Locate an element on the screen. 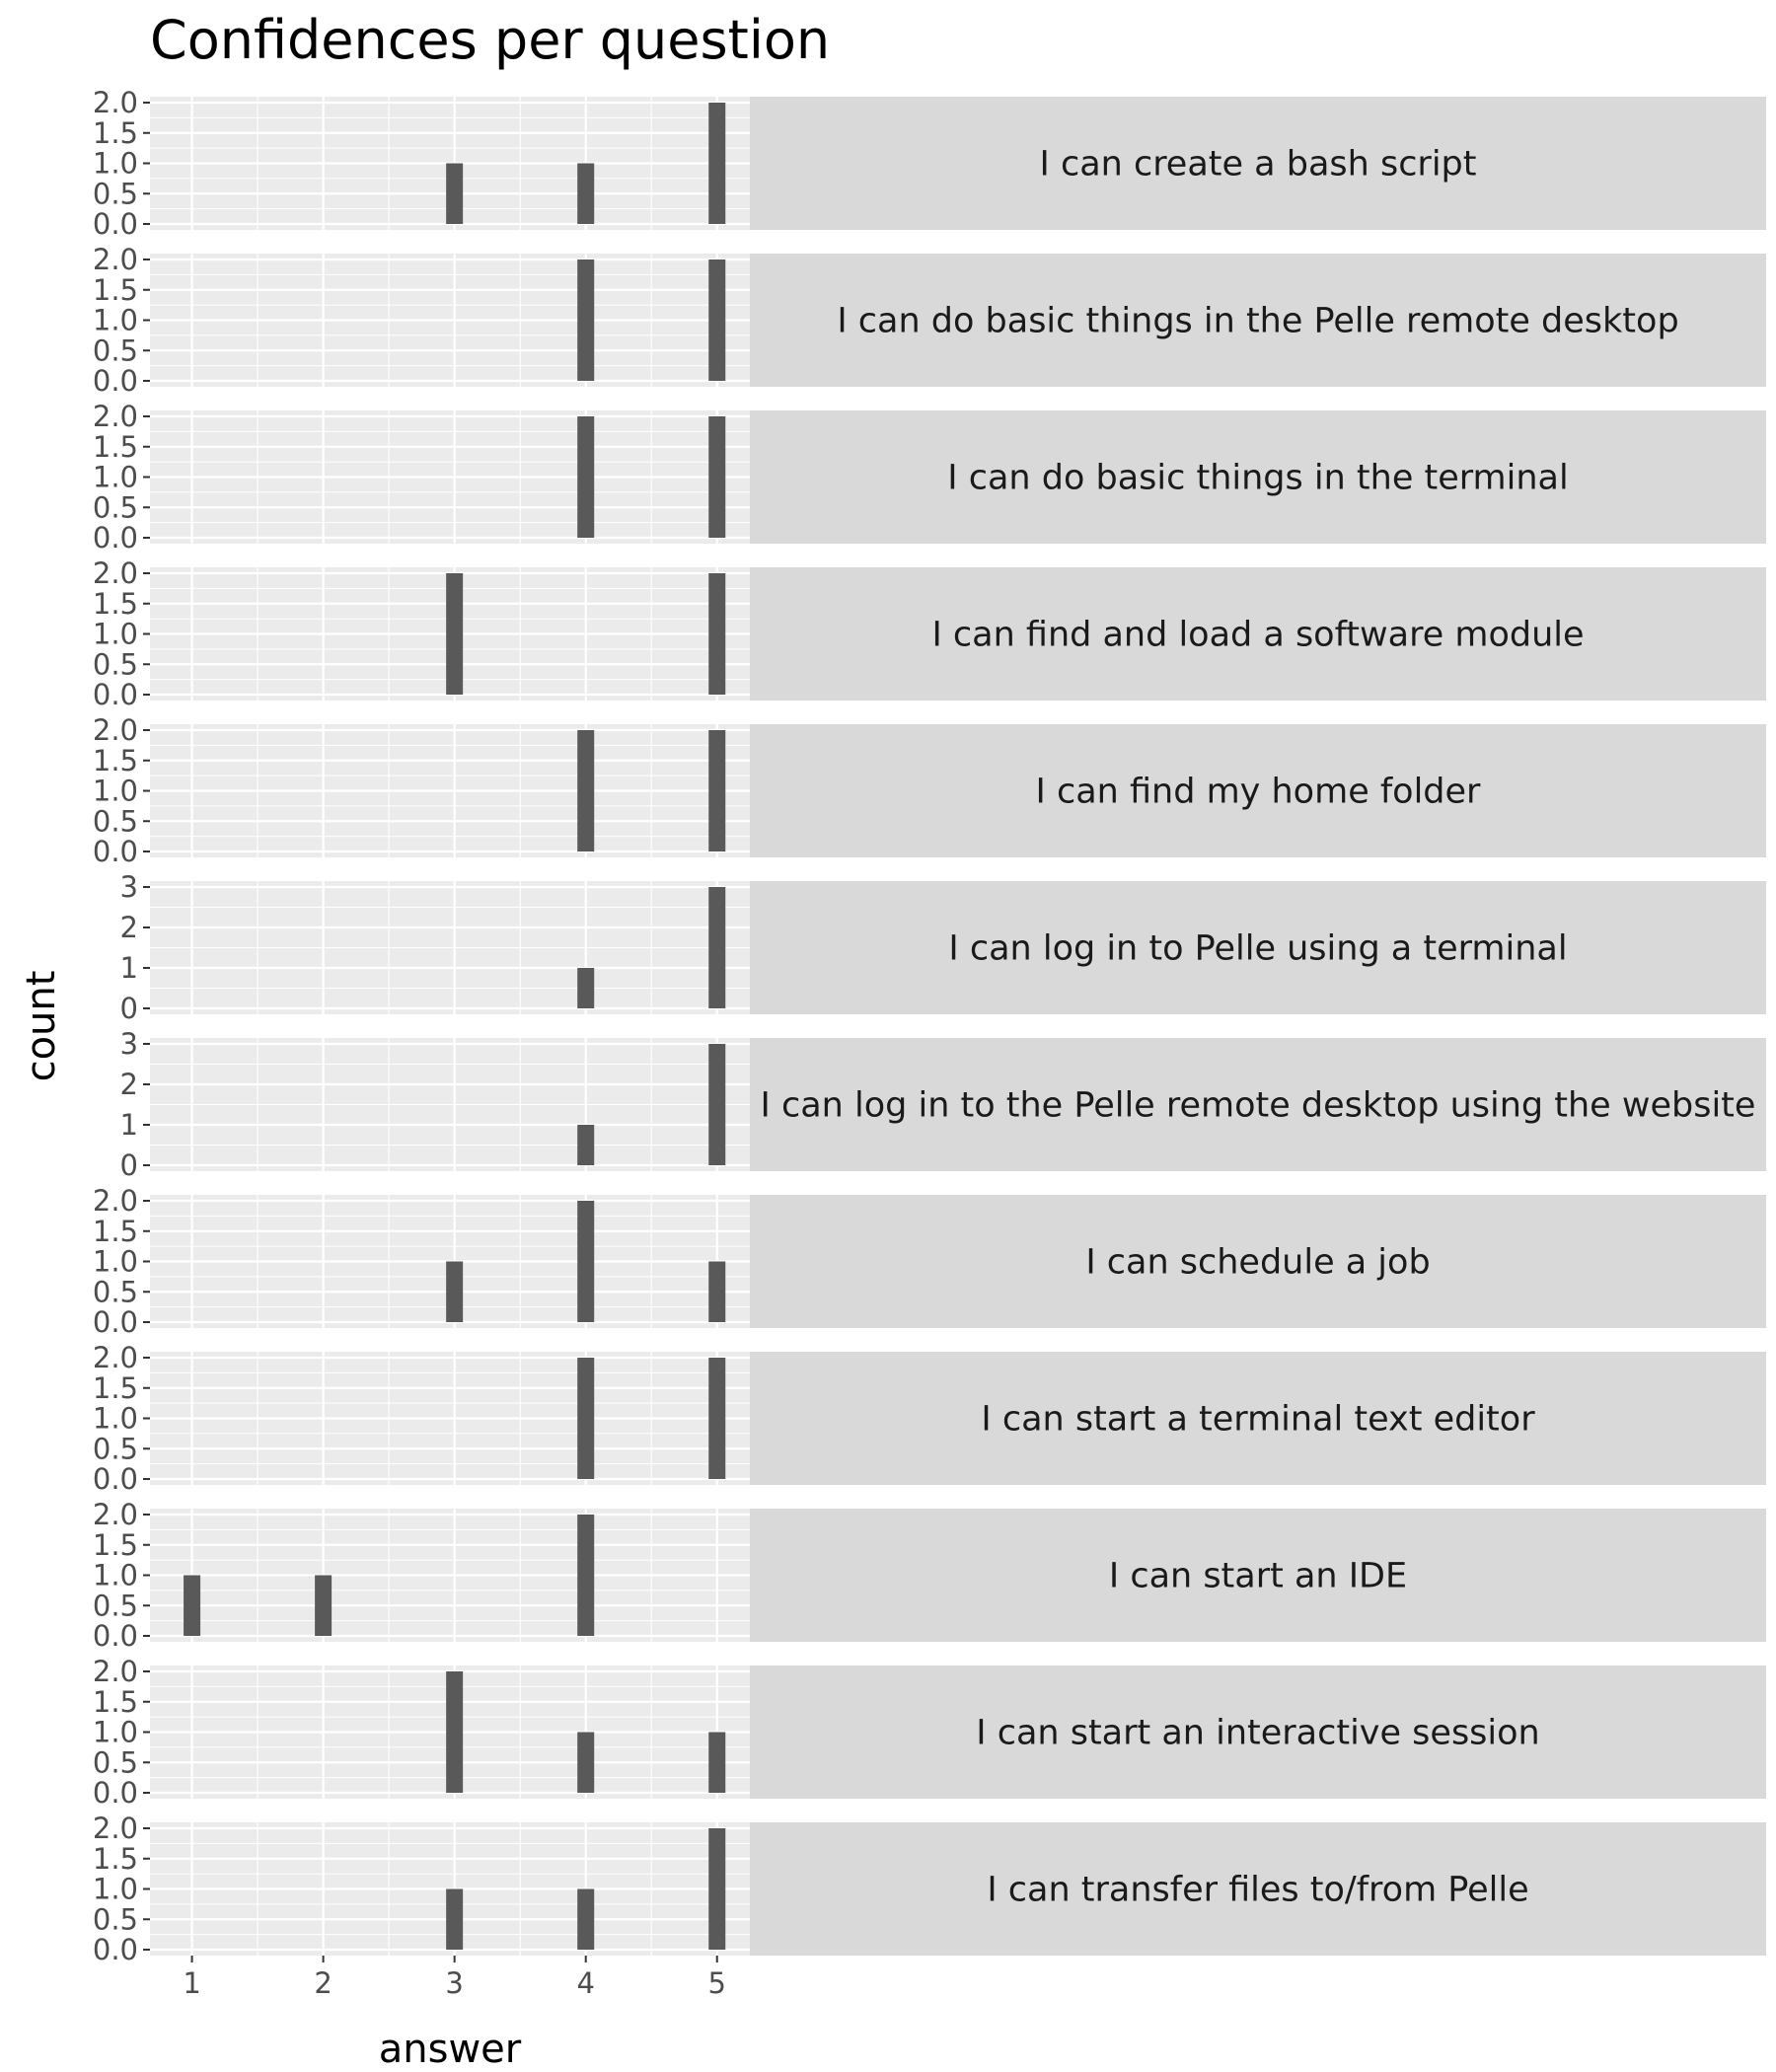 This screenshot has height=2072, width=1776. facet-strip-label: I can start a terminal text editor is located at coordinates (1258, 1420).